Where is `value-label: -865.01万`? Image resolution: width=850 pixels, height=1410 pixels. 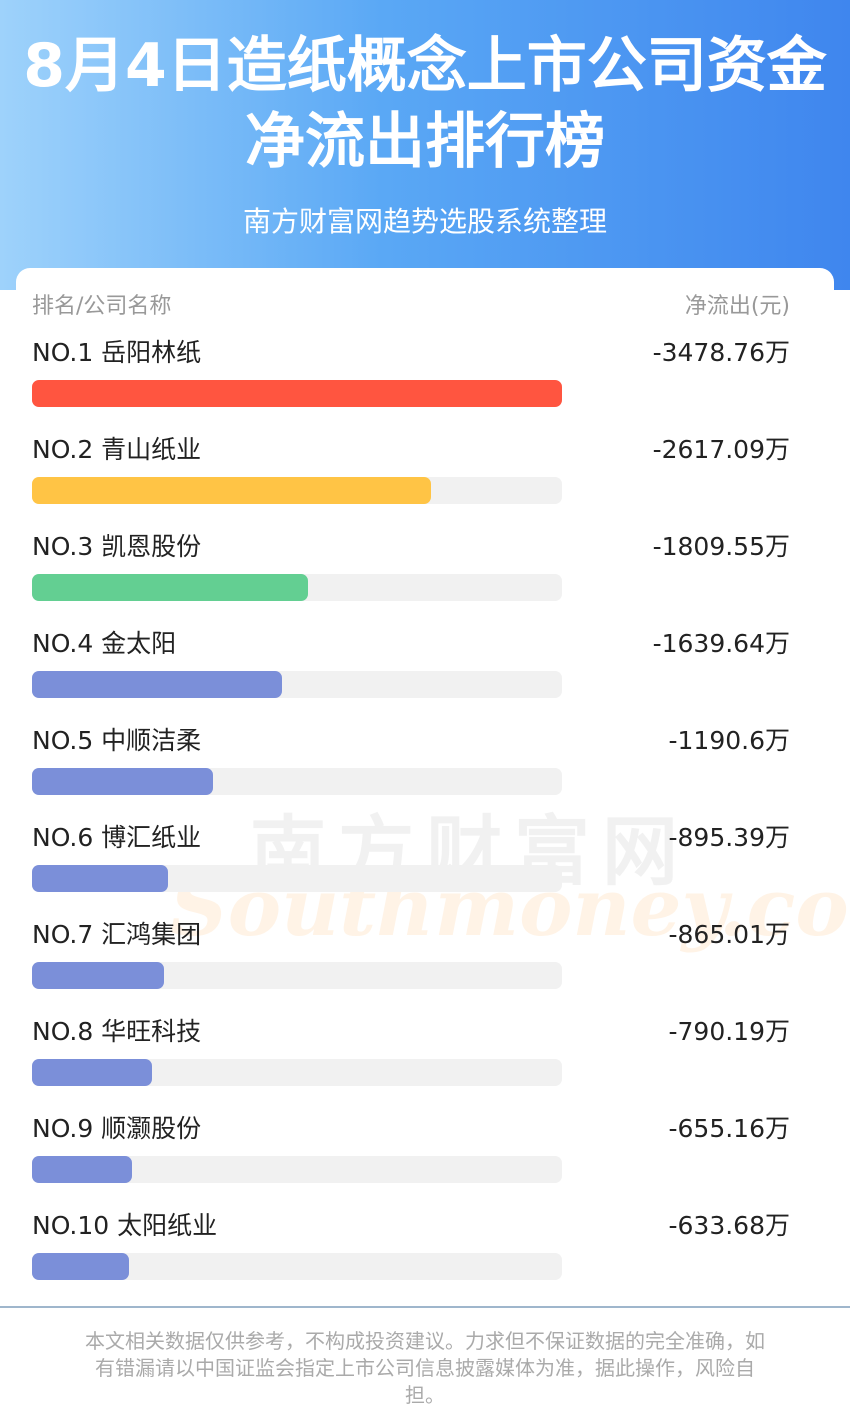
value-label: -865.01万 is located at coordinates (729, 934).